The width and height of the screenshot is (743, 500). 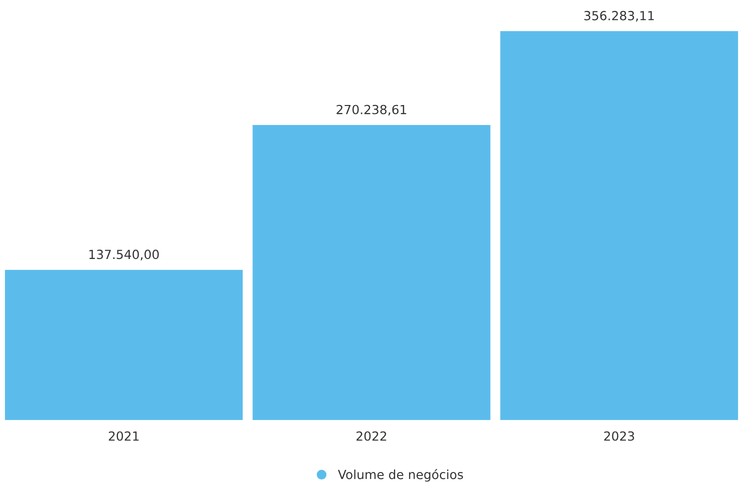 What do you see at coordinates (371, 110) in the screenshot?
I see `data-label: 270.238,61` at bounding box center [371, 110].